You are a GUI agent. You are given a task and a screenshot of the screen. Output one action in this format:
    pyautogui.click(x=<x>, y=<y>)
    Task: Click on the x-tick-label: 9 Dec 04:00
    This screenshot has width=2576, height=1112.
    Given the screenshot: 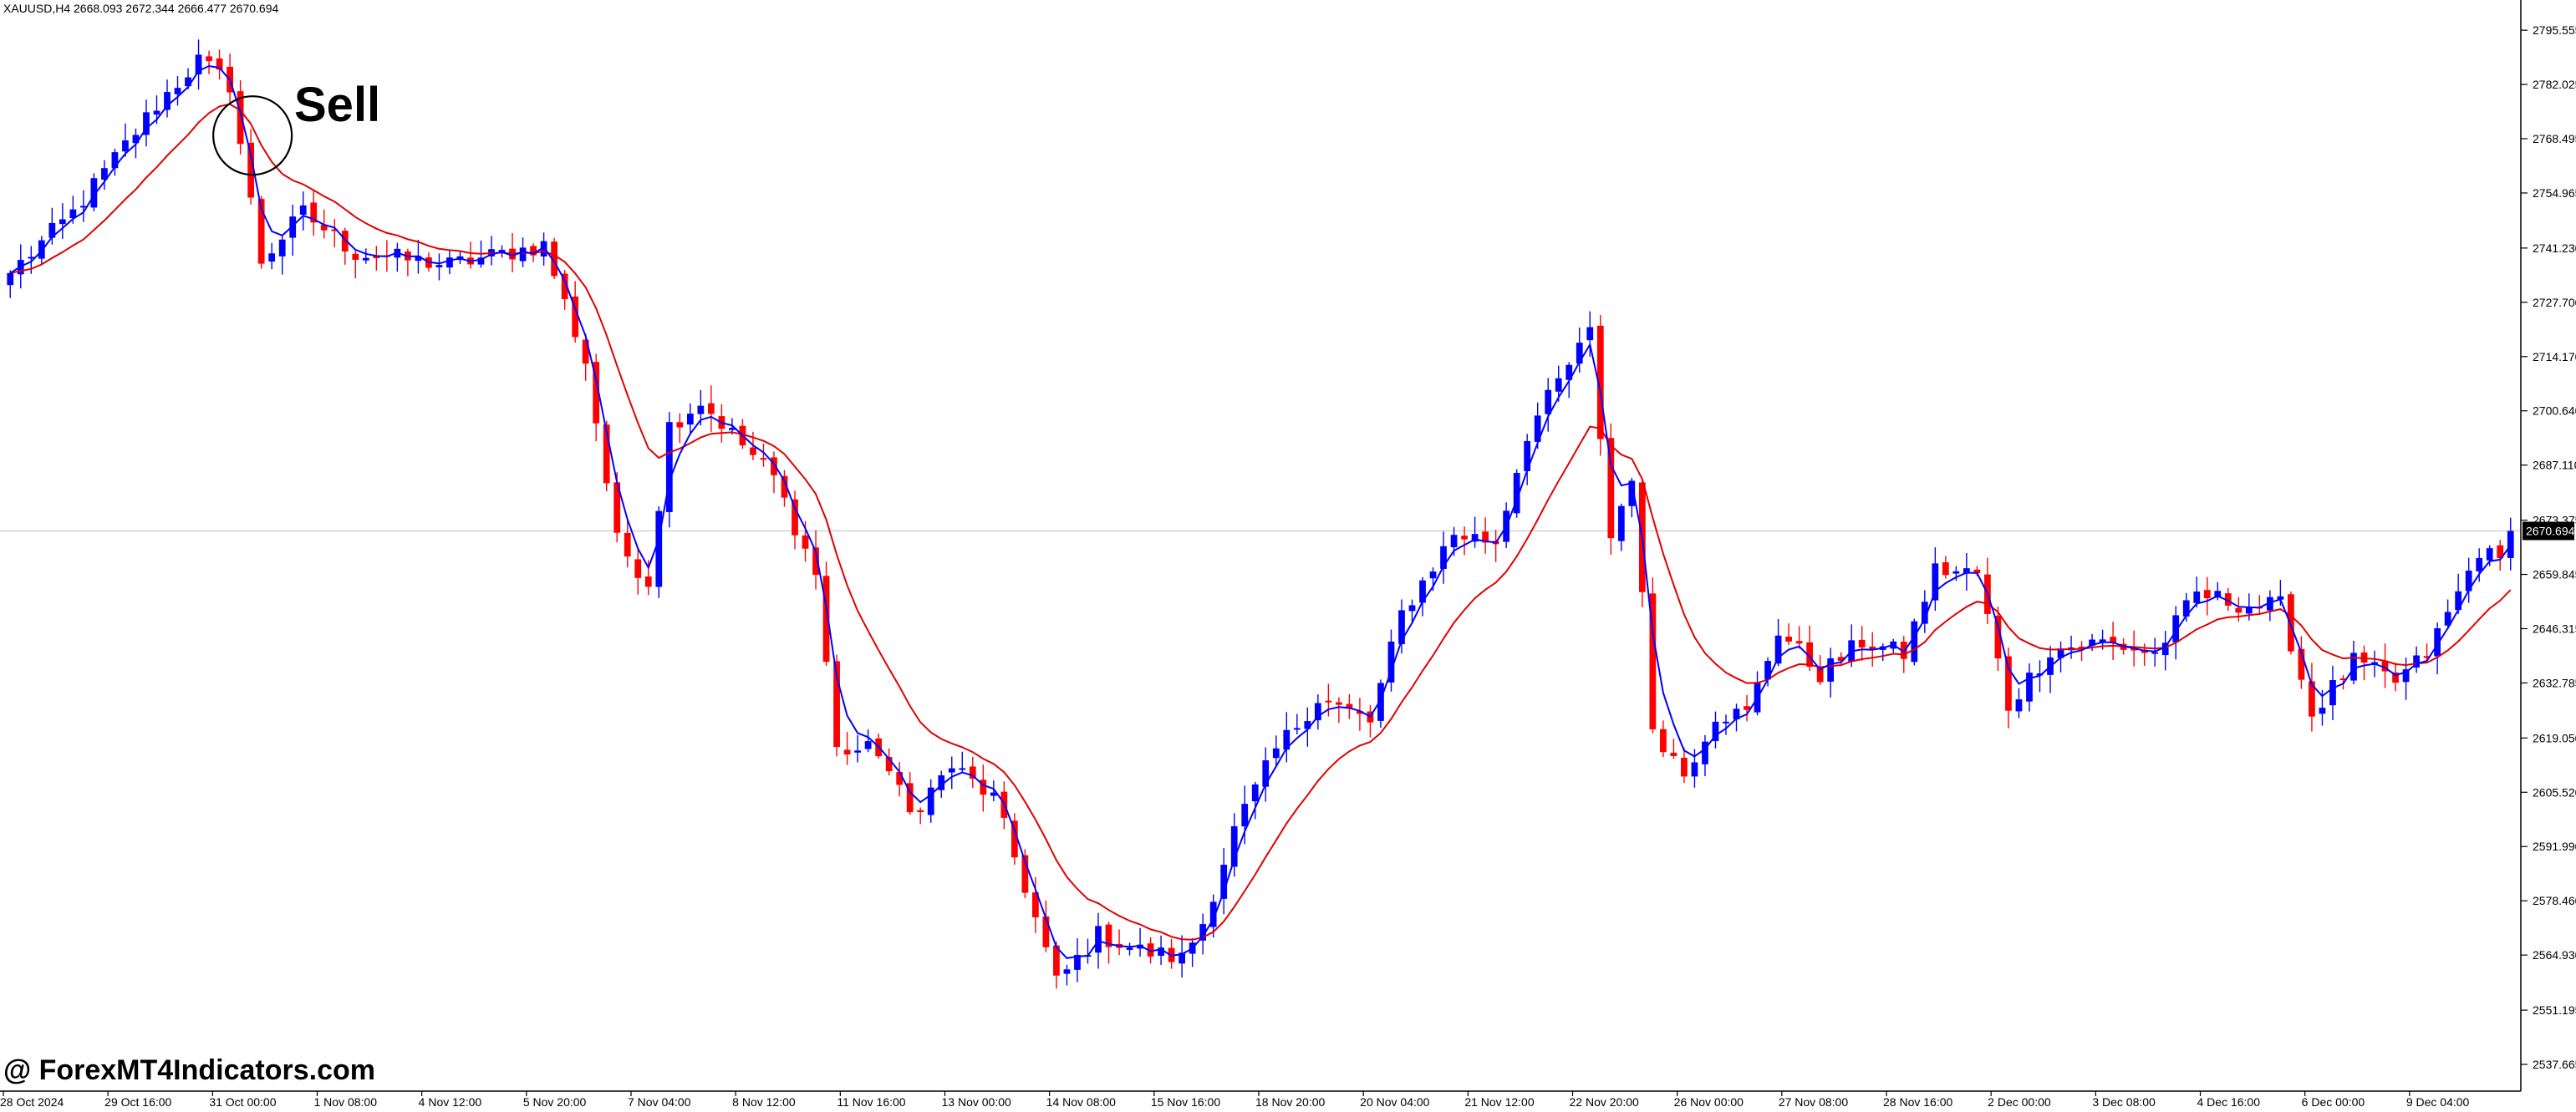 What is the action you would take?
    pyautogui.click(x=2438, y=1101)
    